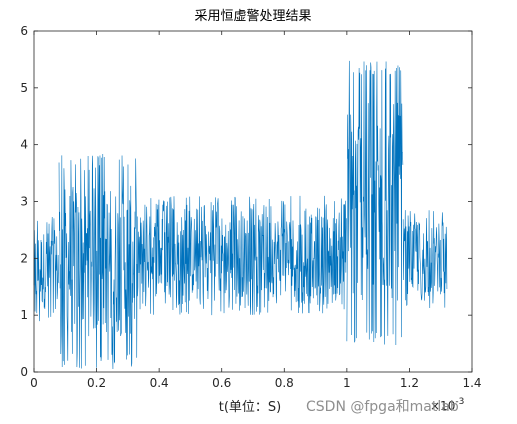 The width and height of the screenshot is (517, 424). Describe the element at coordinates (459, 402) in the screenshot. I see `x-exponent-power: -3` at that location.